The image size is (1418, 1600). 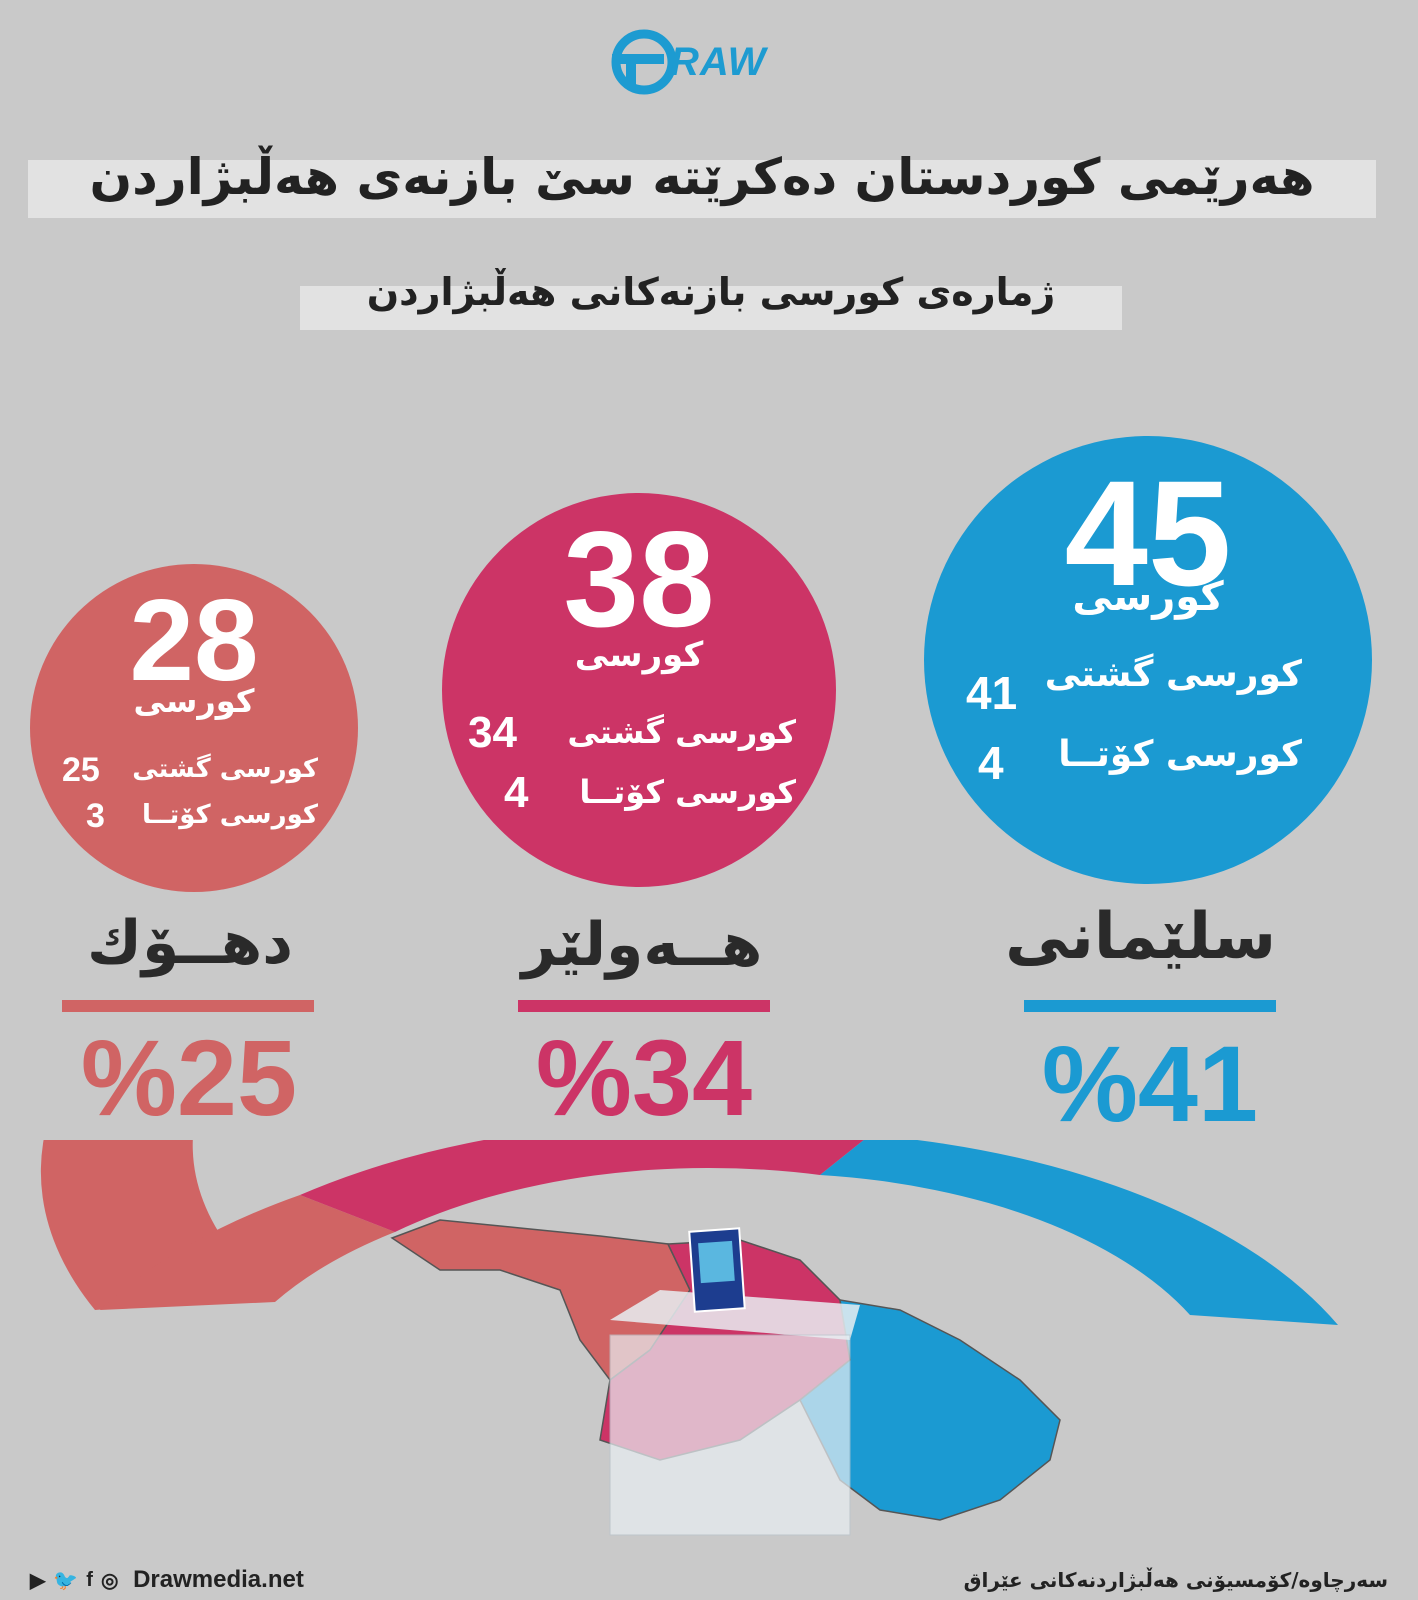 I want to click on duhok-bar, so click(x=188, y=1006).